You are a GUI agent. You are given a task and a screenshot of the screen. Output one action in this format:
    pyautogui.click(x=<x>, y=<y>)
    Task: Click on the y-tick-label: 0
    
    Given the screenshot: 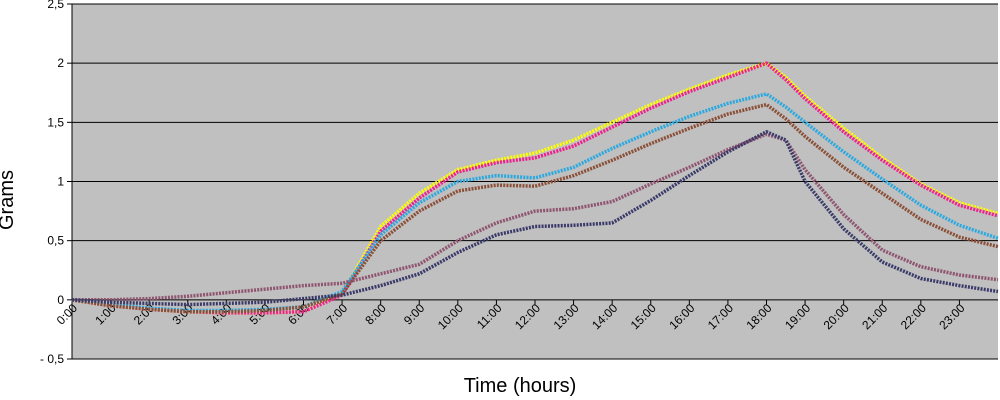 What is the action you would take?
    pyautogui.click(x=60, y=300)
    